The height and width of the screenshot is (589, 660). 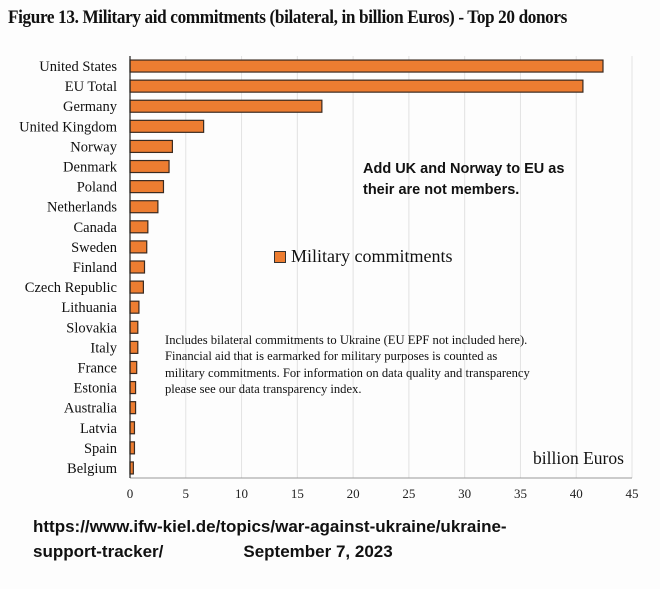 What do you see at coordinates (318, 551) in the screenshot?
I see `source-date: September 7, 2023` at bounding box center [318, 551].